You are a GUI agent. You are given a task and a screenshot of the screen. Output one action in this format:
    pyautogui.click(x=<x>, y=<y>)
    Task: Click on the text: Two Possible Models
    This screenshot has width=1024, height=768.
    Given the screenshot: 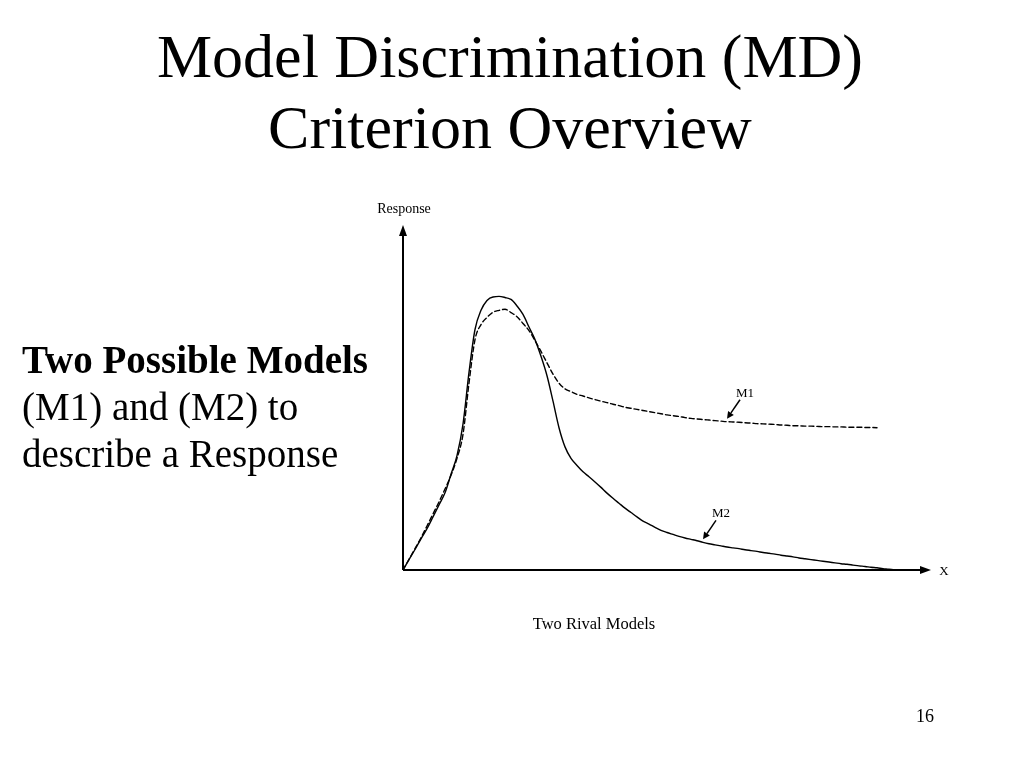 What is the action you would take?
    pyautogui.click(x=195, y=360)
    